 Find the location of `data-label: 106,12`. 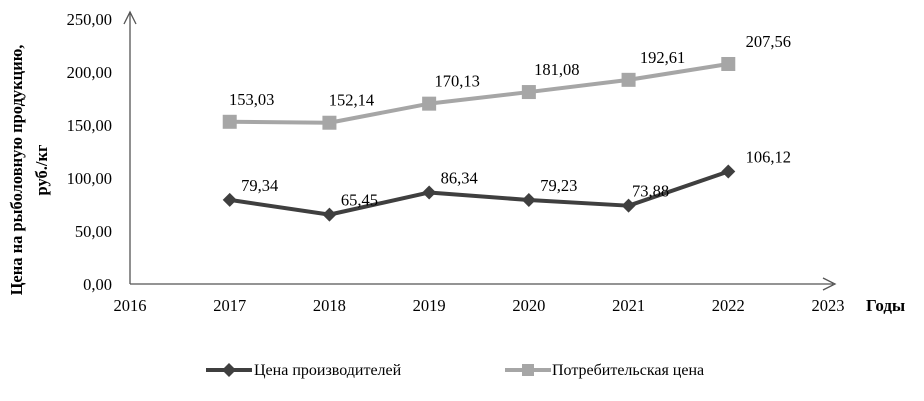

data-label: 106,12 is located at coordinates (768, 157).